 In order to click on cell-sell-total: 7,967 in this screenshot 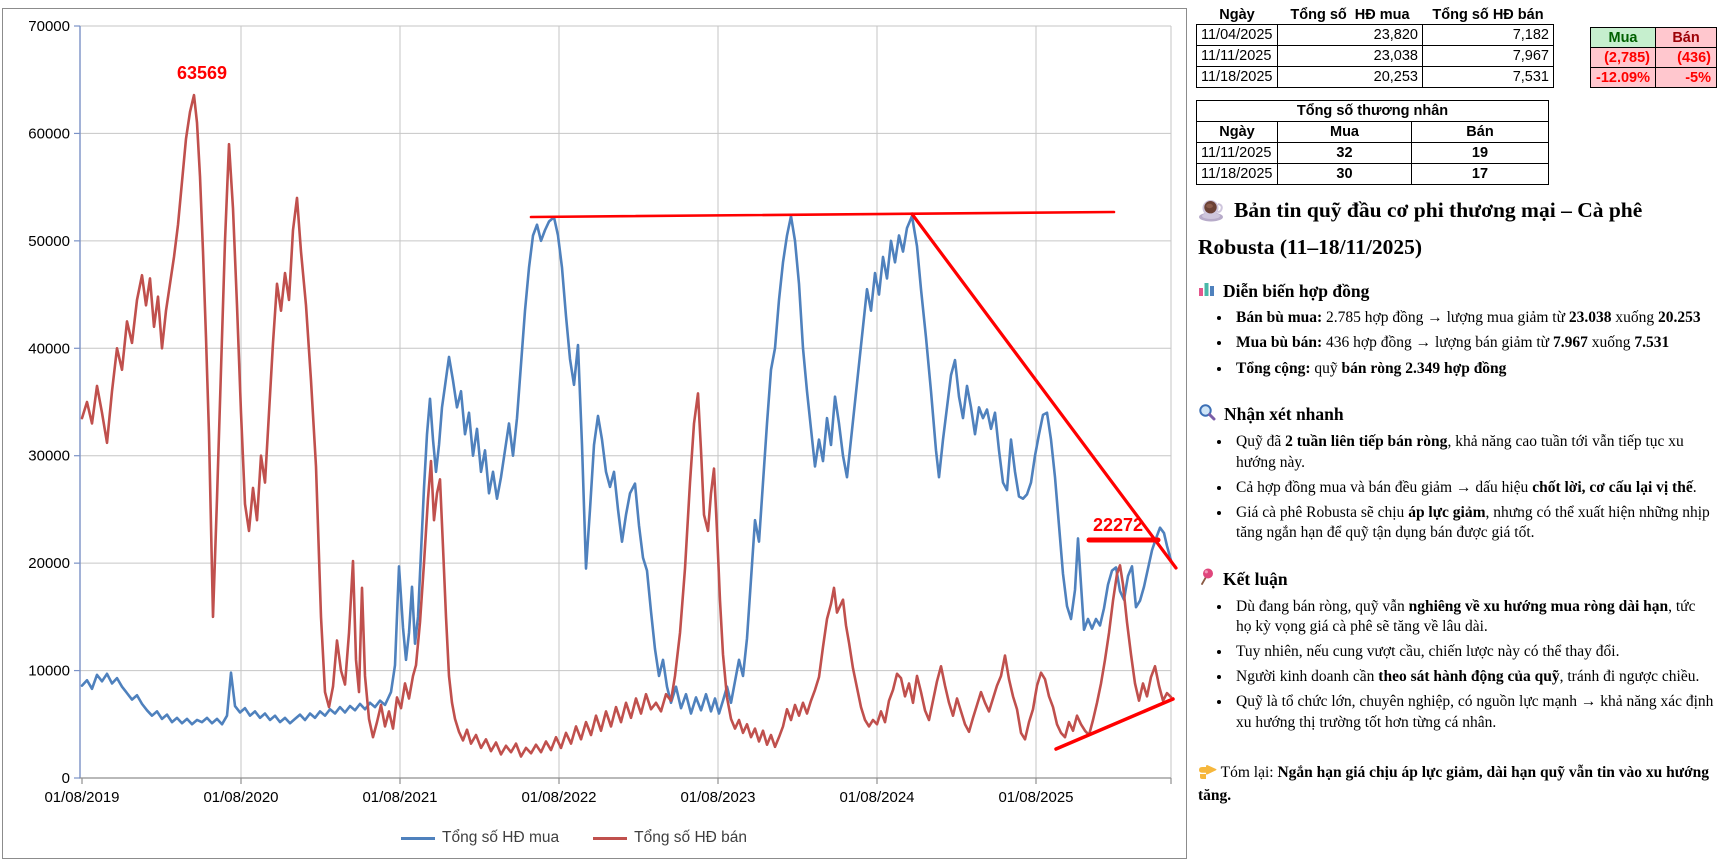, I will do `click(1488, 56)`.